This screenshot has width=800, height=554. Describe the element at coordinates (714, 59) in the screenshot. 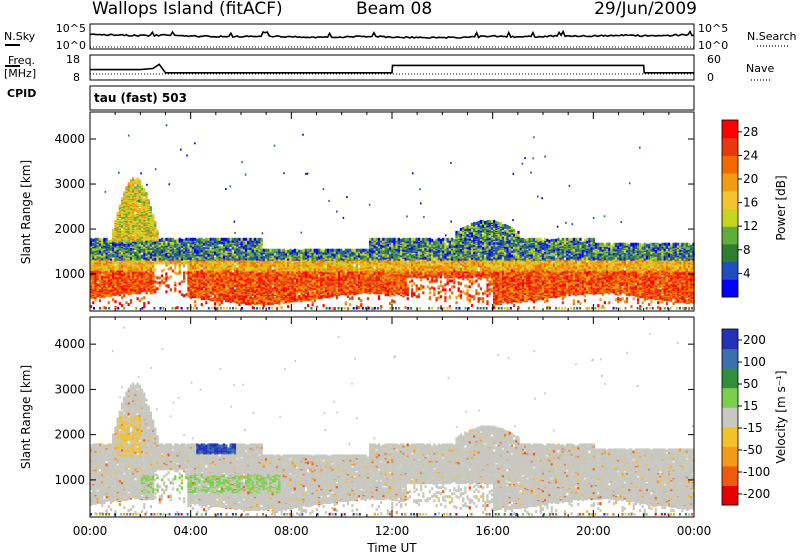

I see `nave-tick-top: 60` at that location.